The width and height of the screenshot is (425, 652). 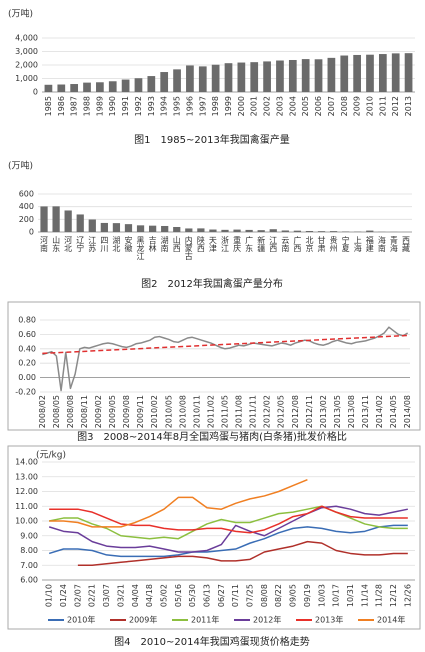 I want to click on x-tick-label: 江苏, so click(x=92, y=244).